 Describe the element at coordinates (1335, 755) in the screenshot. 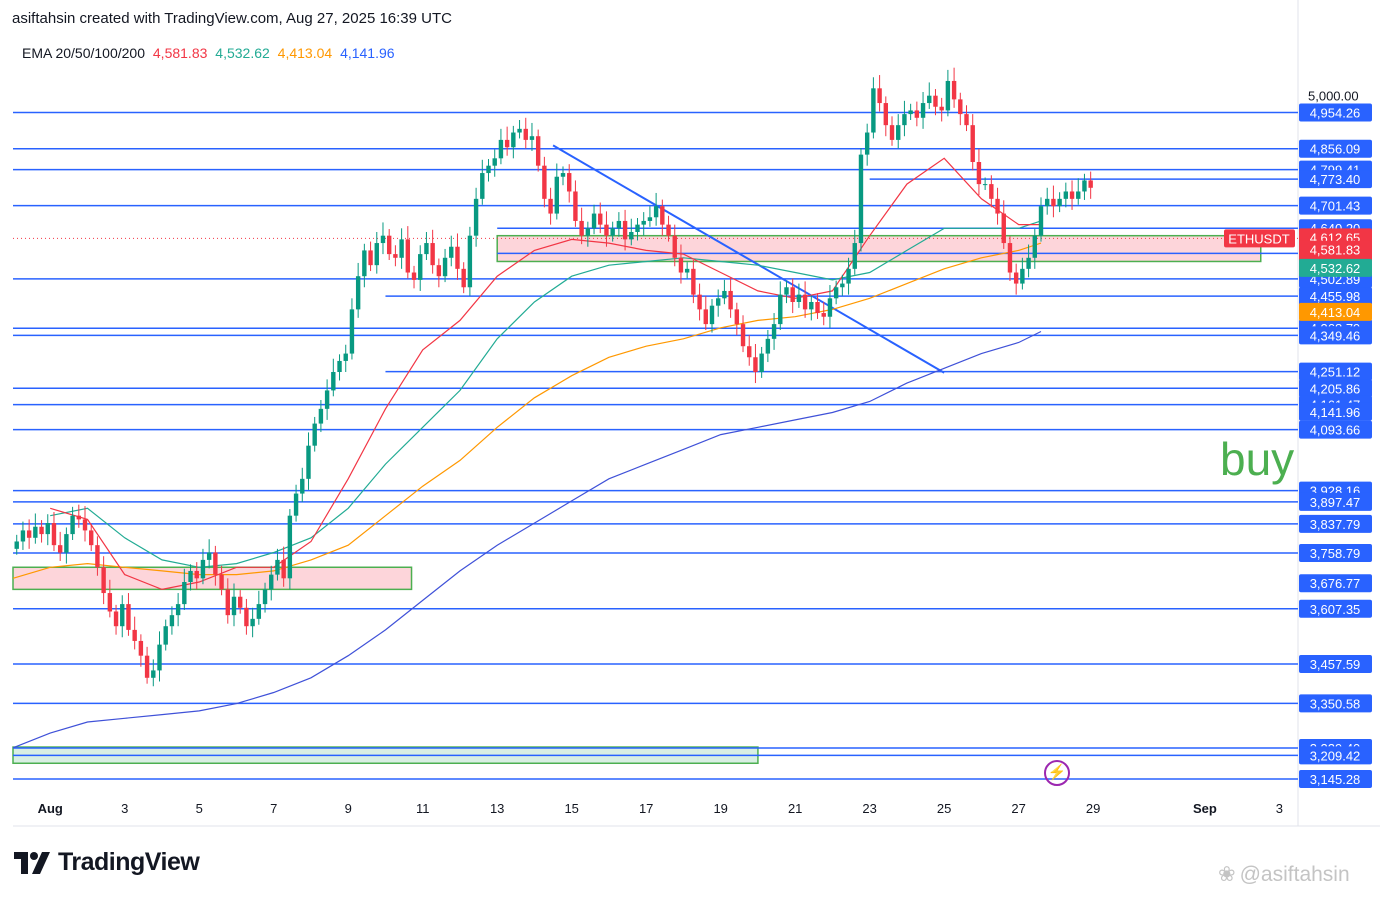

I see `level-tag-23-text: 3,209.42` at that location.